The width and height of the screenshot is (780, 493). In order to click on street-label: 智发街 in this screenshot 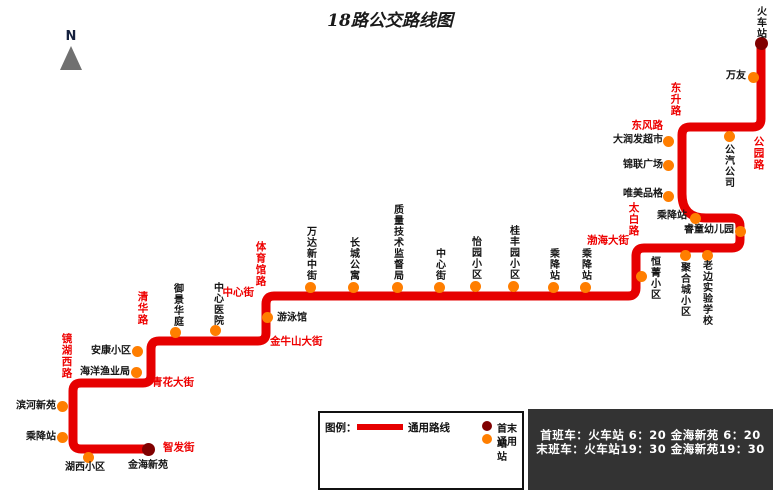, I will do `click(179, 447)`.